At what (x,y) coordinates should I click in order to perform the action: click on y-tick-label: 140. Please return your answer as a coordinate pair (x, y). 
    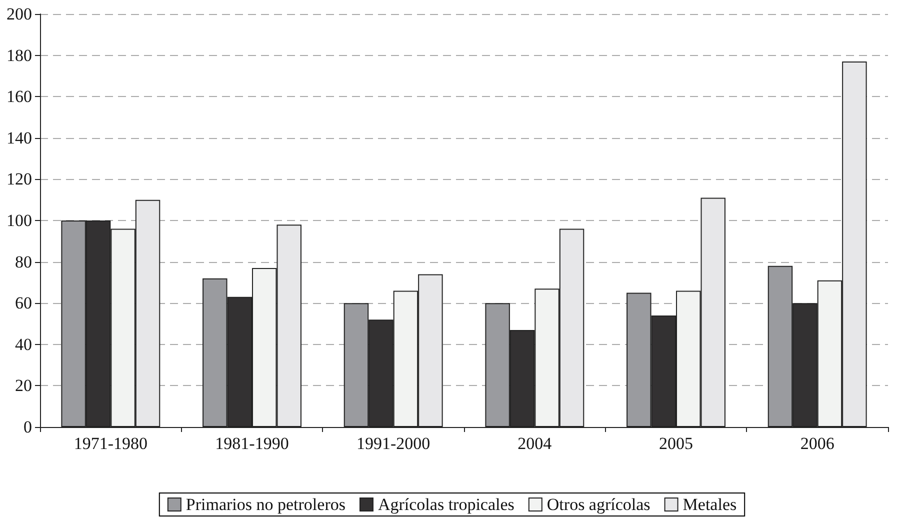
    Looking at the image, I should click on (19, 138).